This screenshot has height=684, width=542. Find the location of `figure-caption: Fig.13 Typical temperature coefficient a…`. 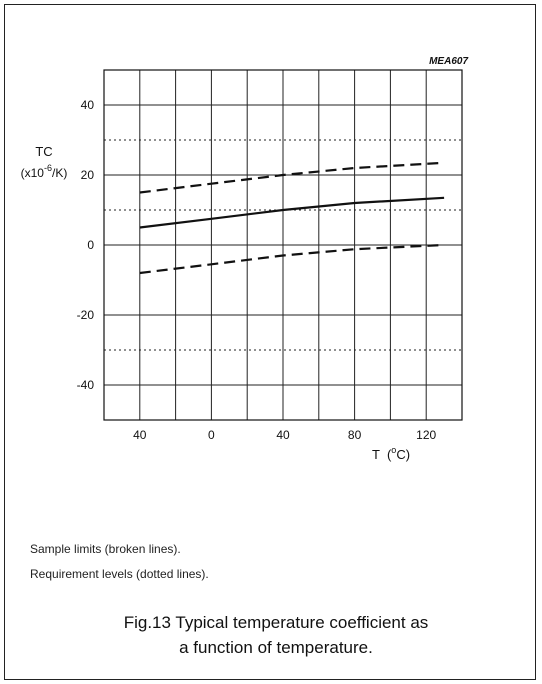

figure-caption: Fig.13 Typical temperature coefficient a… is located at coordinates (276, 635).